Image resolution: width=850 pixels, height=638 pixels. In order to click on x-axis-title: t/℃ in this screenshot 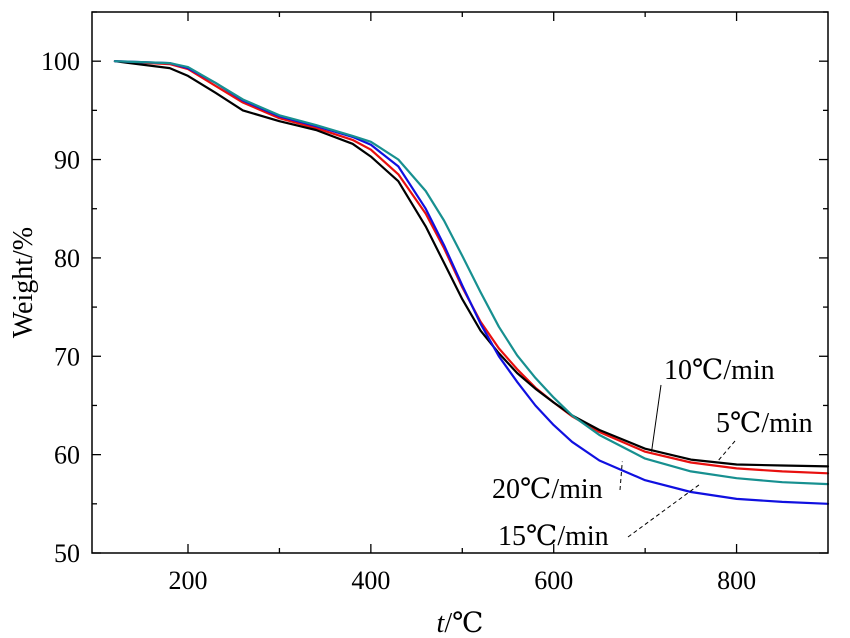, I will do `click(460, 623)`.